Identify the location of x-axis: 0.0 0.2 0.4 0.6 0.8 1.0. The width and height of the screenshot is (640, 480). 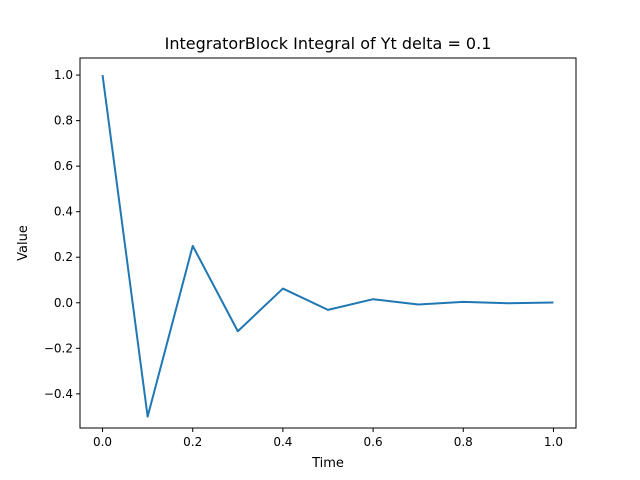
(328, 438).